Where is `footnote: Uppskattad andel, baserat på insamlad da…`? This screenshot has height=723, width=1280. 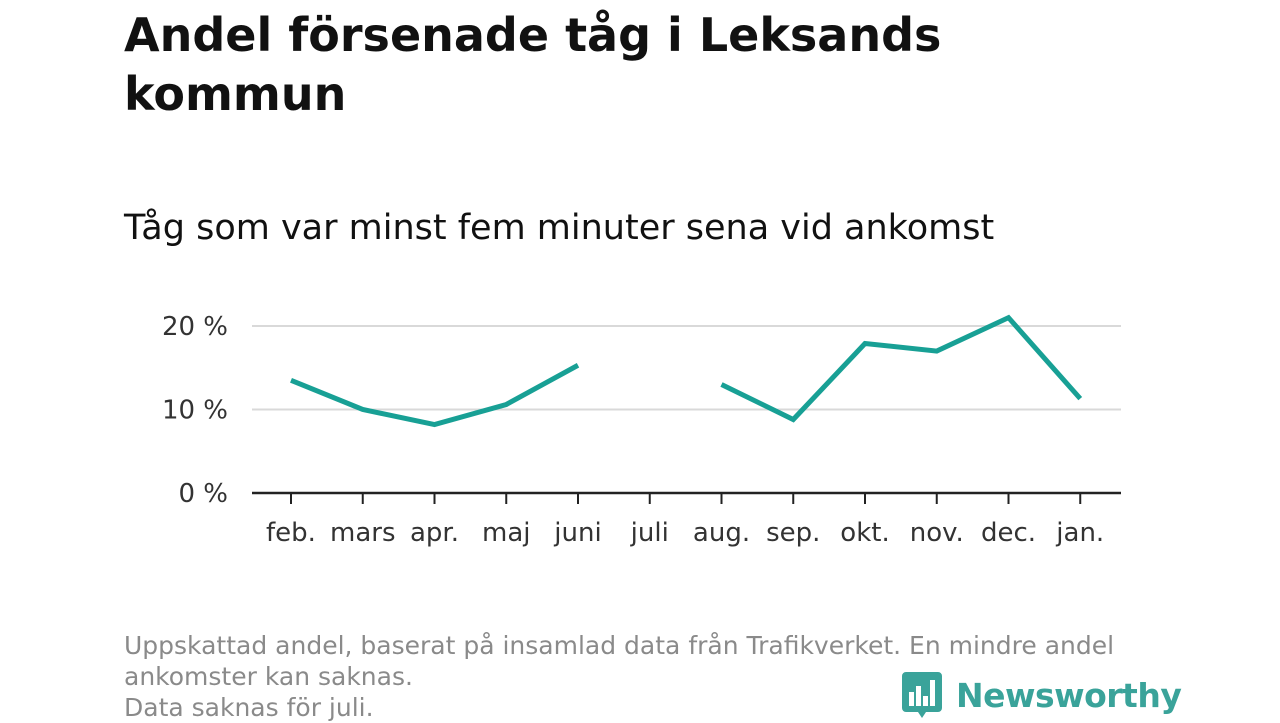
footnote: Uppskattad andel, baserat på insamlad da… is located at coordinates (639, 676).